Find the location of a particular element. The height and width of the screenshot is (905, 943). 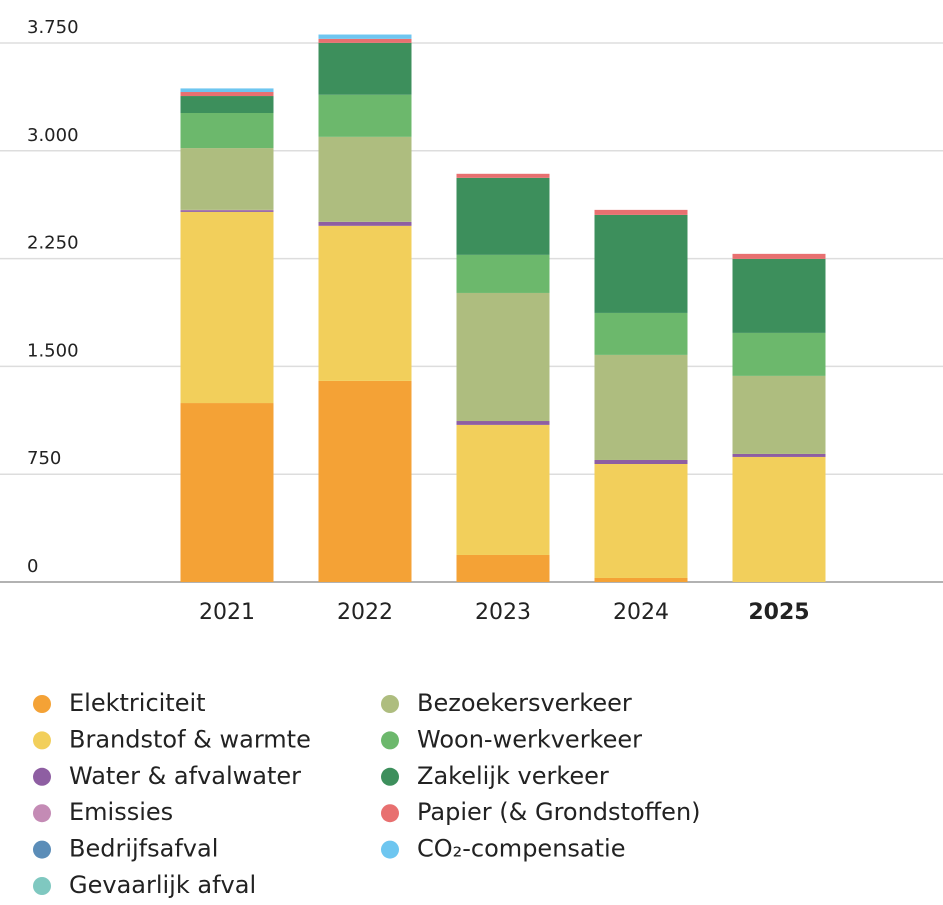

x-tick-label: 2022 is located at coordinates (365, 612).